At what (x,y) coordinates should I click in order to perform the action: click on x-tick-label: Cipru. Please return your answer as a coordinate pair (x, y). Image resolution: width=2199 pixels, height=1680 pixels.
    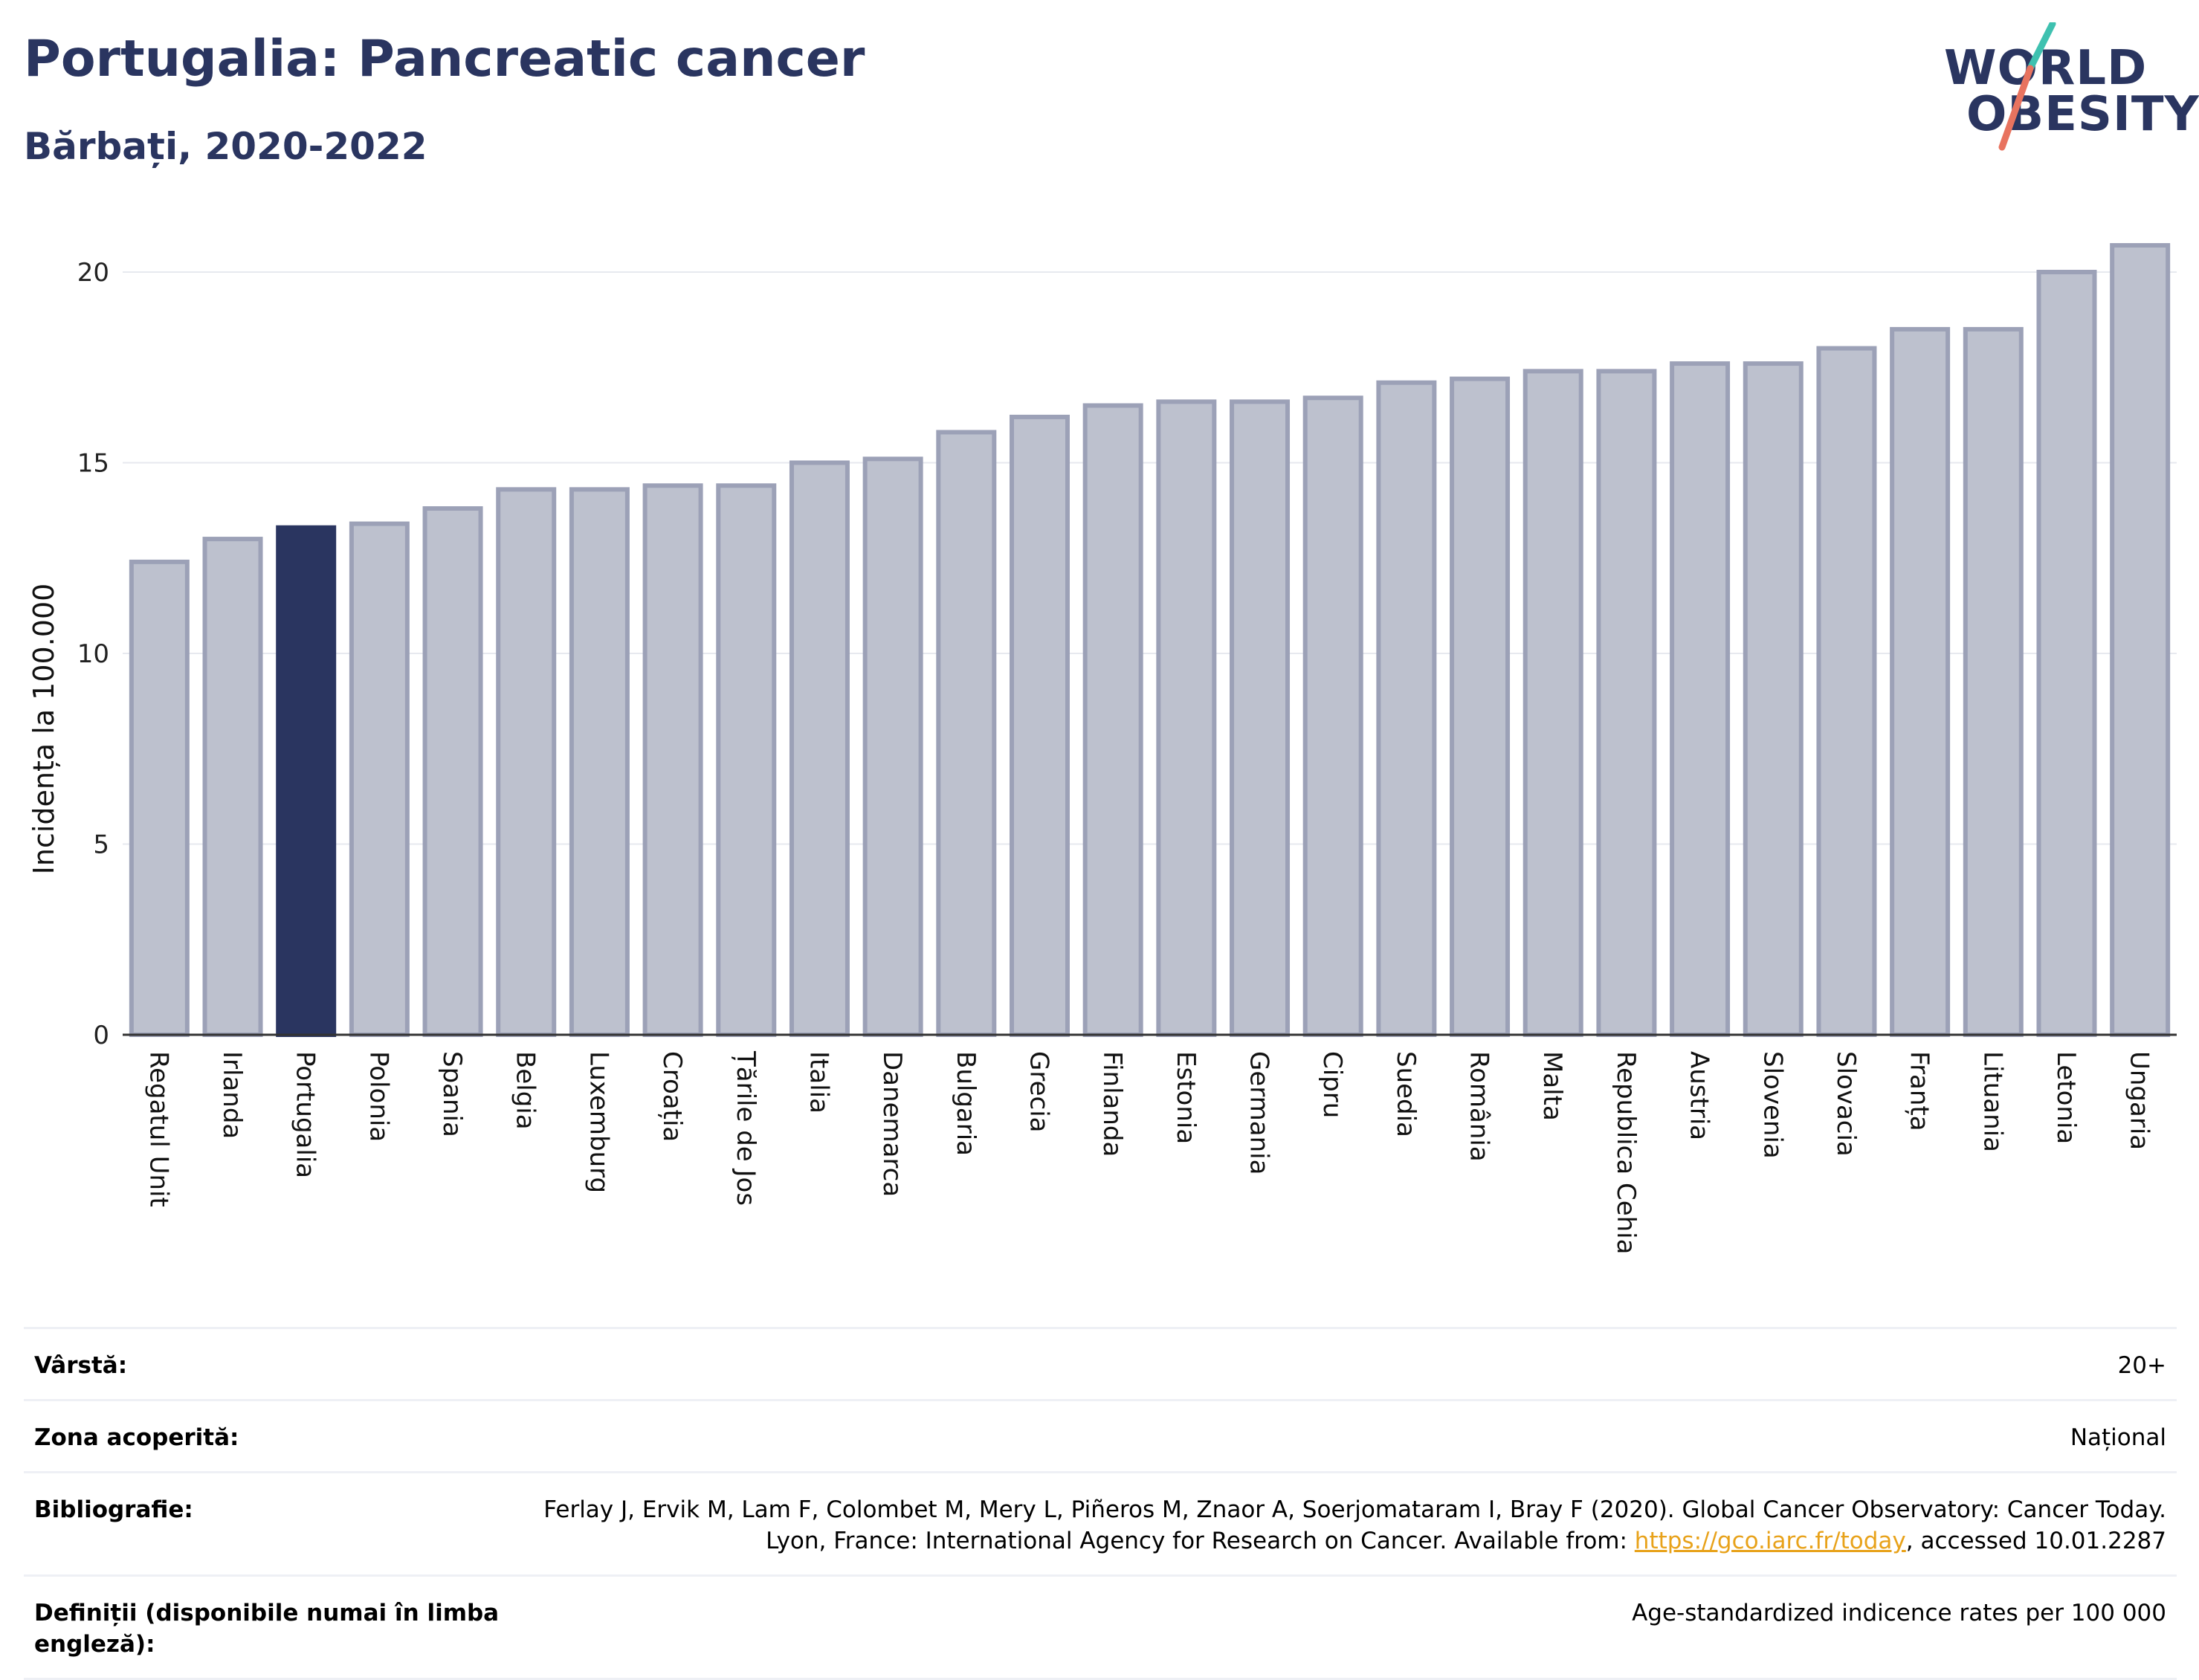
    Looking at the image, I should click on (1332, 1085).